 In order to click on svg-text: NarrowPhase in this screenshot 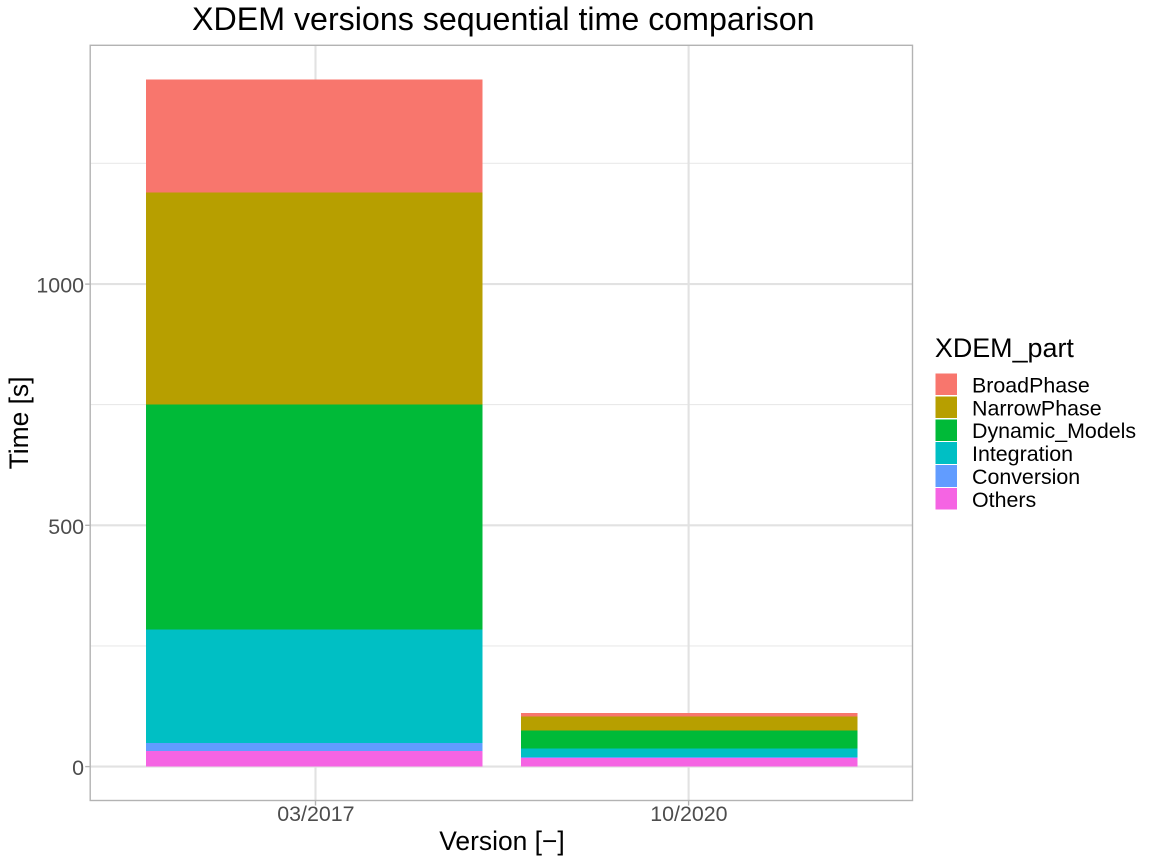, I will do `click(1037, 408)`.